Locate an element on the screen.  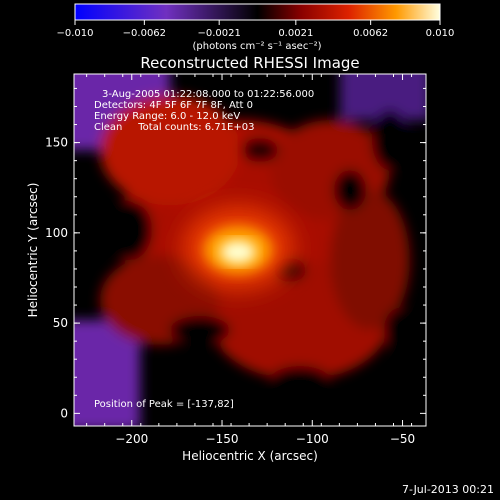
annotation-clean: Clean Total counts: 6.71E+03 is located at coordinates (174, 127).